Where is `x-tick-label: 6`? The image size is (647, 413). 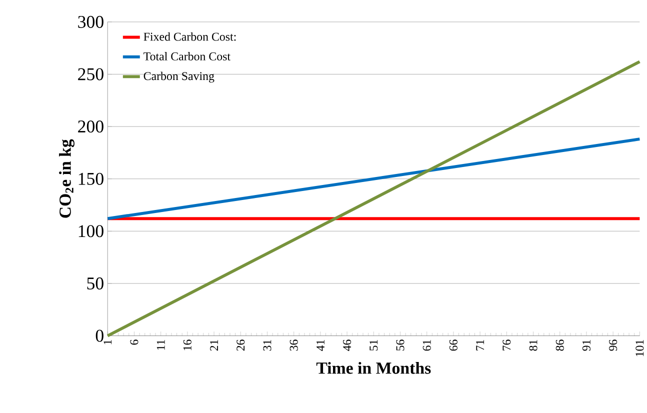
x-tick-label: 6 is located at coordinates (134, 341).